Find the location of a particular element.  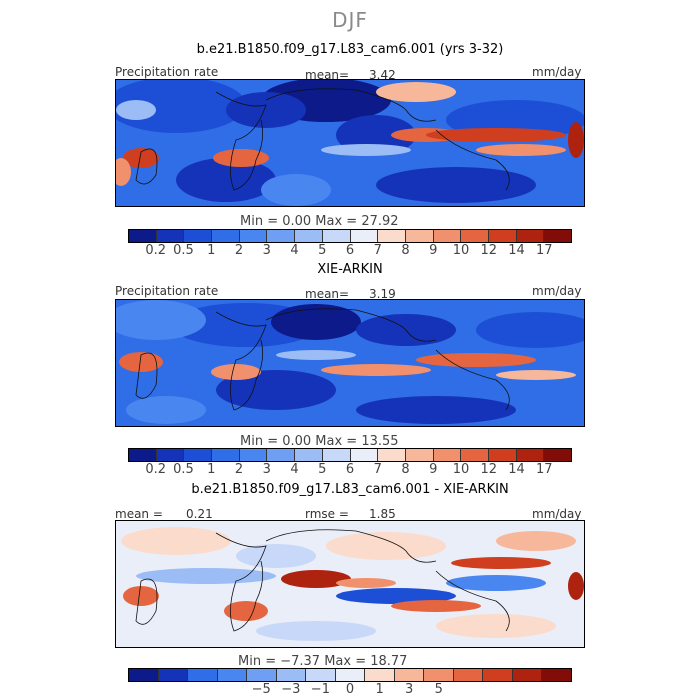

panel2-colorbar-tick-label: 1 is located at coordinates (211, 469).